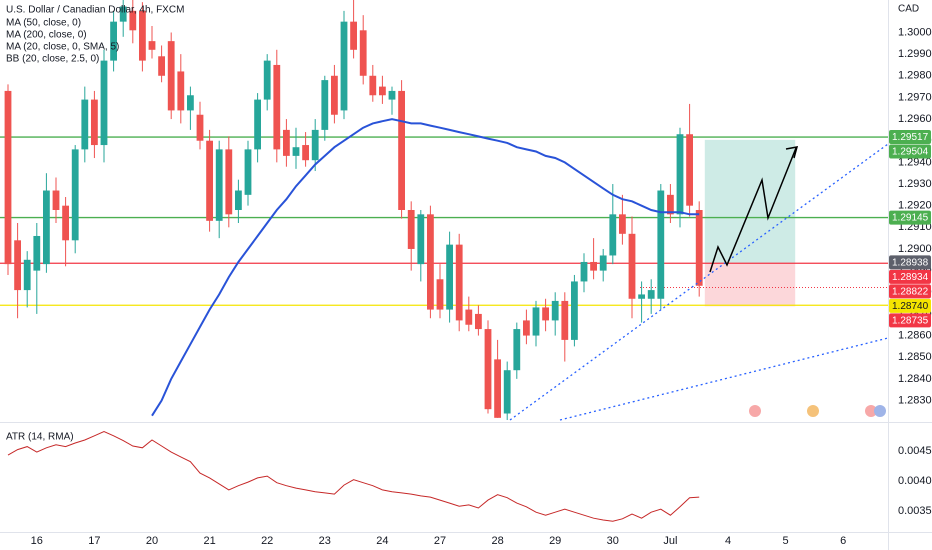 The image size is (932, 550). I want to click on y-tick-label: 0.00450, so click(915, 451).